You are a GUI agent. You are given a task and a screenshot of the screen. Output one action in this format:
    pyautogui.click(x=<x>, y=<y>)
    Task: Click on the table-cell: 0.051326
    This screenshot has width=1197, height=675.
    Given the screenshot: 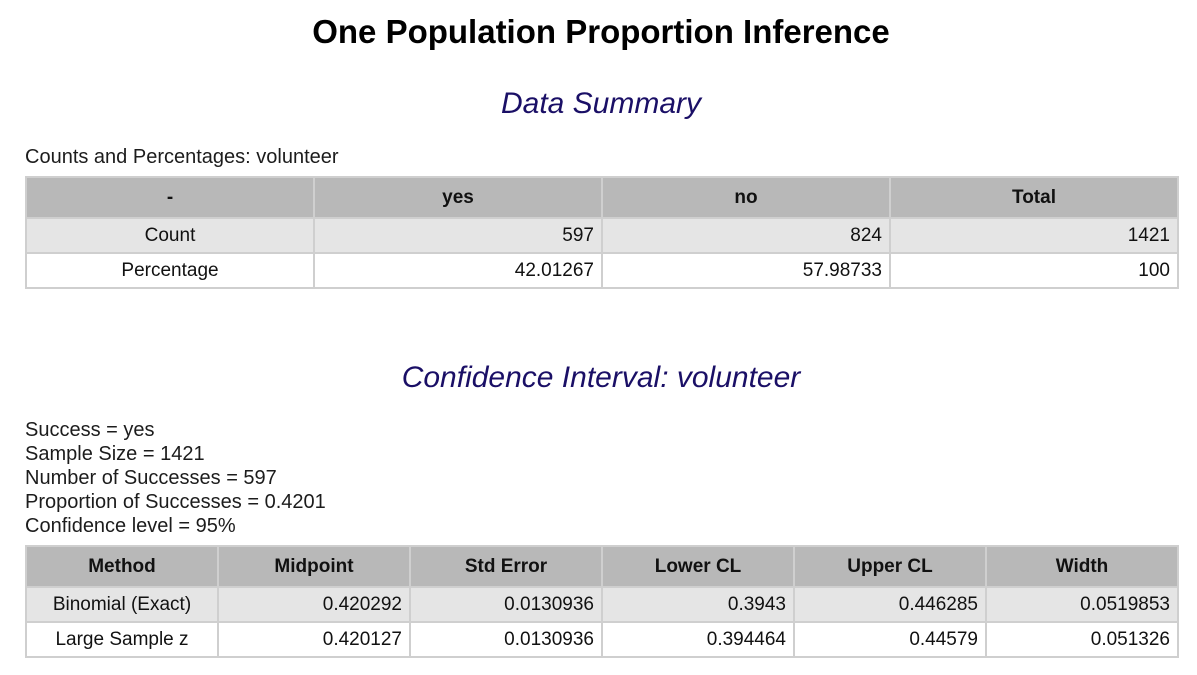 What is the action you would take?
    pyautogui.click(x=1082, y=639)
    